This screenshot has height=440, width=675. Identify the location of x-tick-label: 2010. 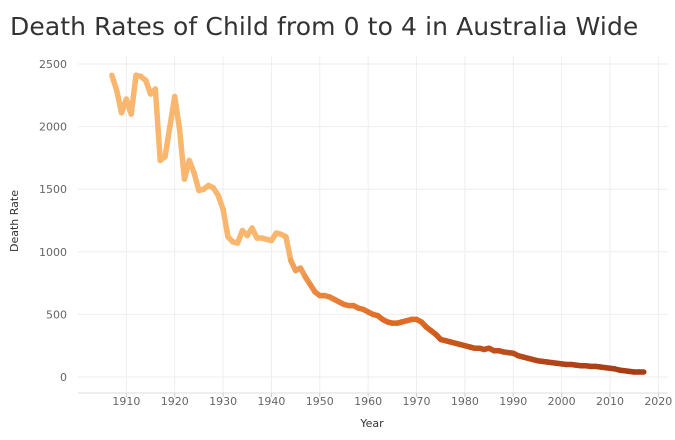
(610, 401).